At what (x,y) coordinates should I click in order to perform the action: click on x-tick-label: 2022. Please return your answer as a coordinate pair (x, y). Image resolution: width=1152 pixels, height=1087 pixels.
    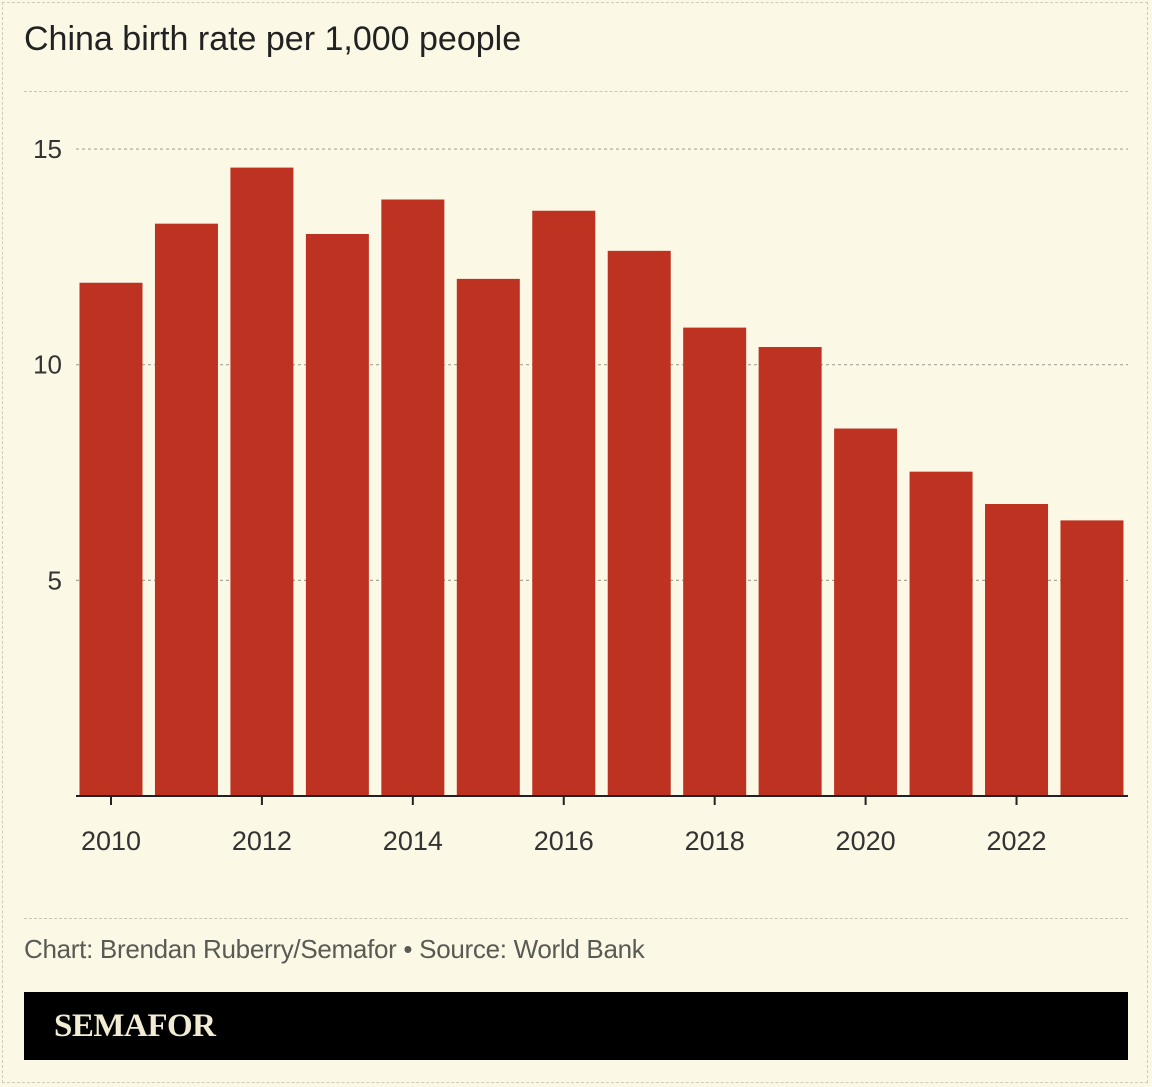
    Looking at the image, I should click on (1016, 841).